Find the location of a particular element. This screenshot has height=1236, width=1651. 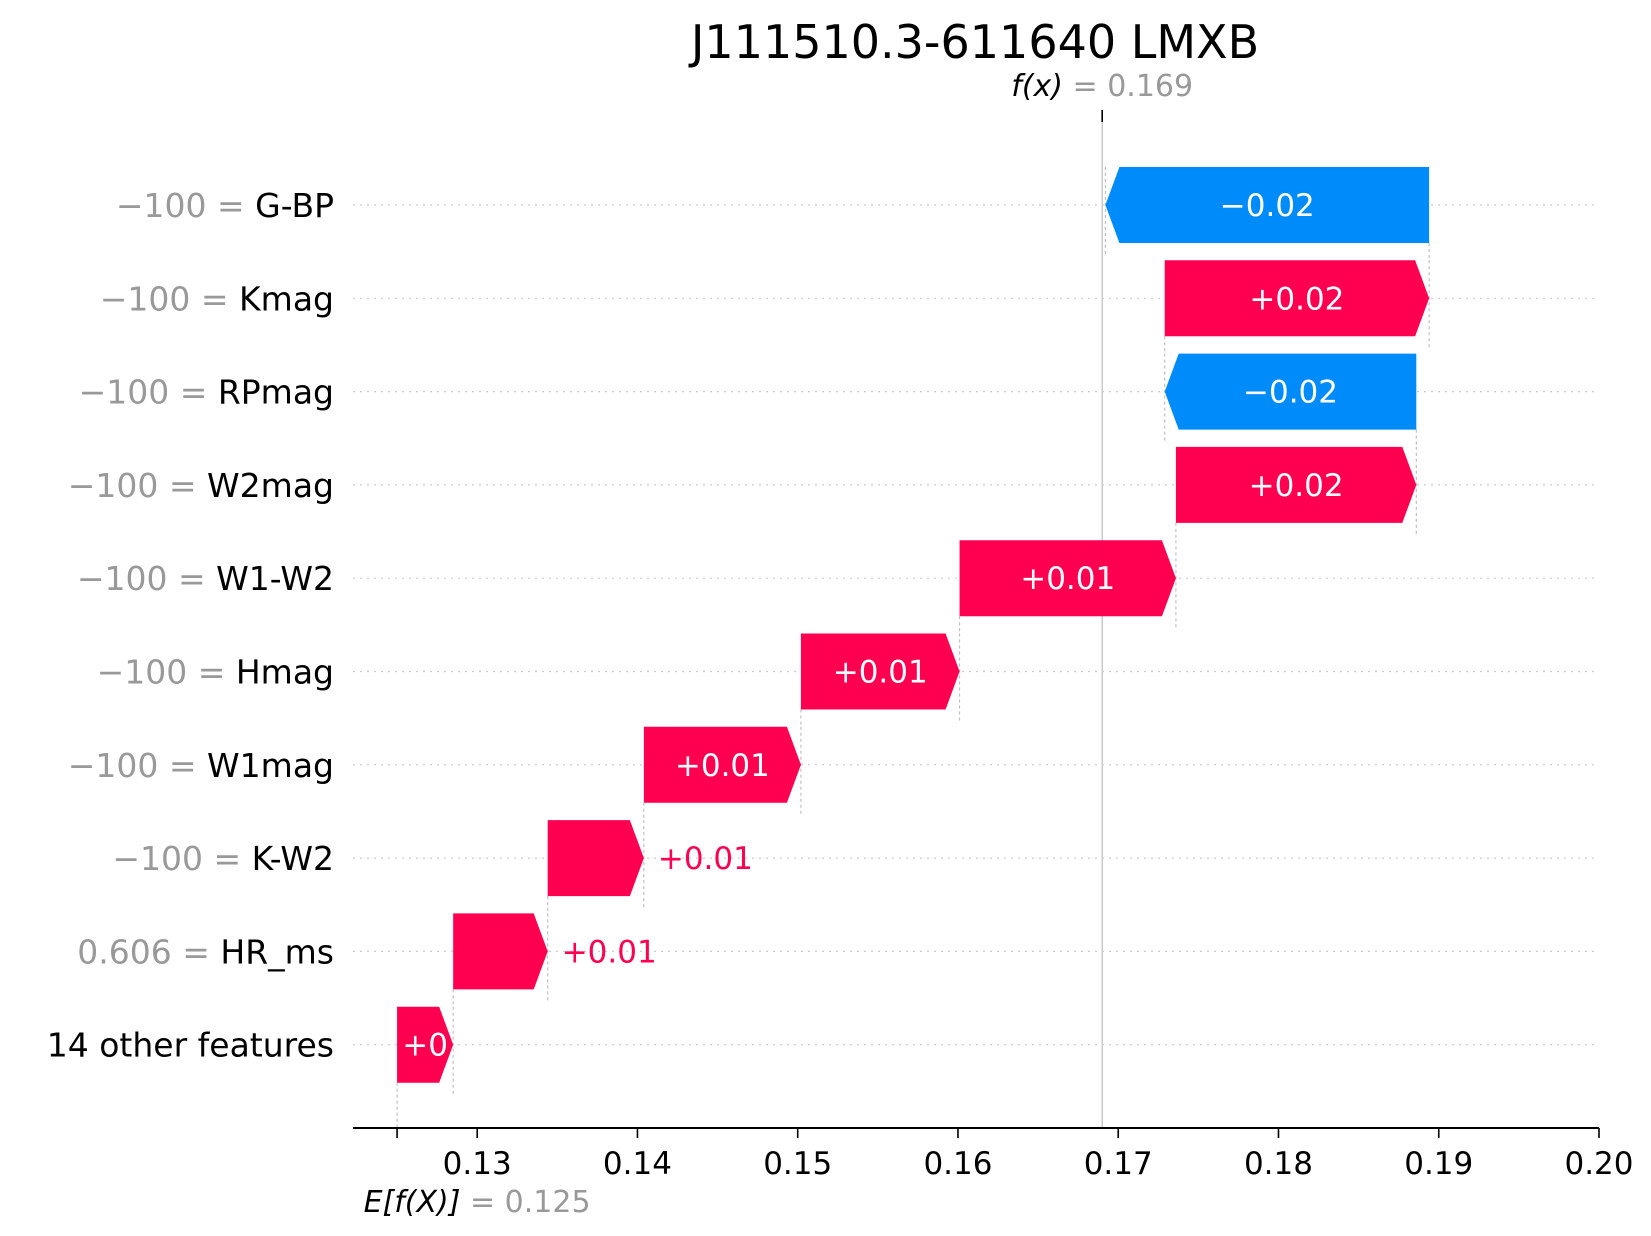

chart-title: J111510.3-611640 LMXB is located at coordinates (973, 42).